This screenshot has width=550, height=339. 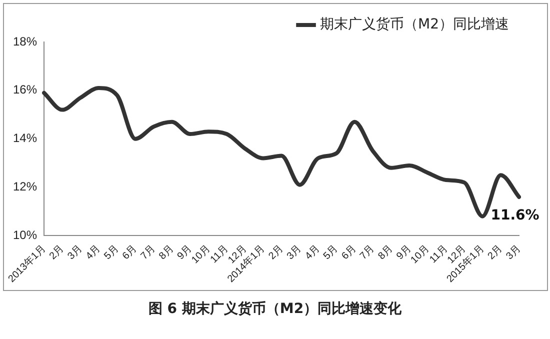 I want to click on y-tick-label: 14%, so click(x=25, y=138).